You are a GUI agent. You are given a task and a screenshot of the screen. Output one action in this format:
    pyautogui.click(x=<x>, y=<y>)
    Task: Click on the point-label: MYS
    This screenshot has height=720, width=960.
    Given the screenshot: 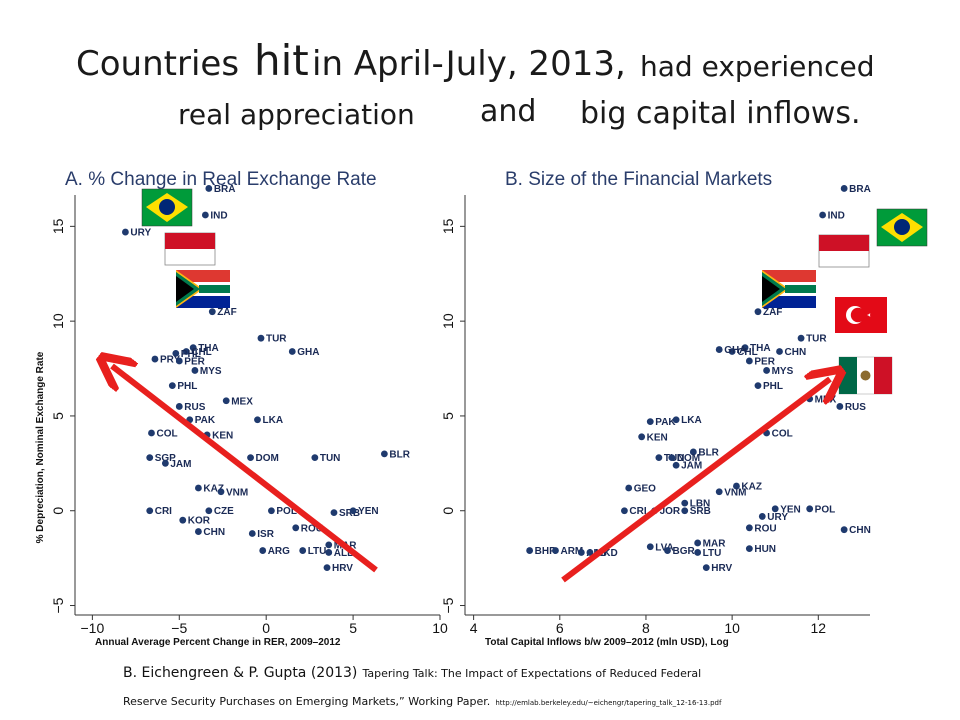 What is the action you would take?
    pyautogui.click(x=783, y=371)
    